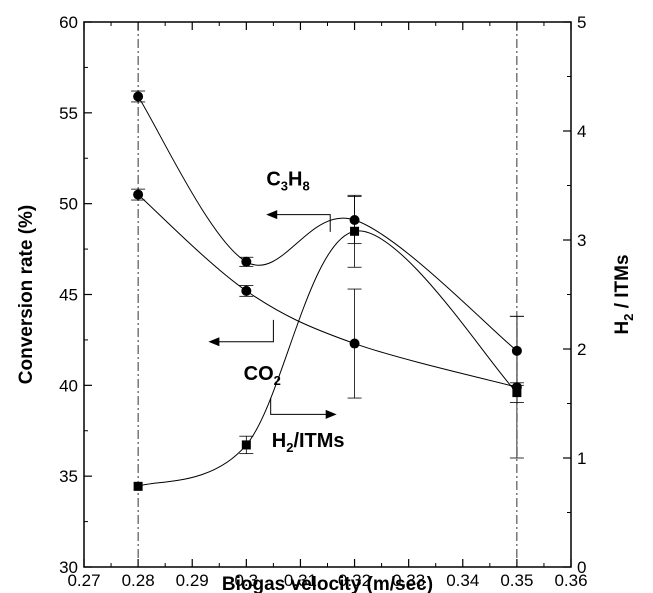 The width and height of the screenshot is (653, 593). Describe the element at coordinates (272, 314) in the screenshot. I see `annotation-arrows` at that location.